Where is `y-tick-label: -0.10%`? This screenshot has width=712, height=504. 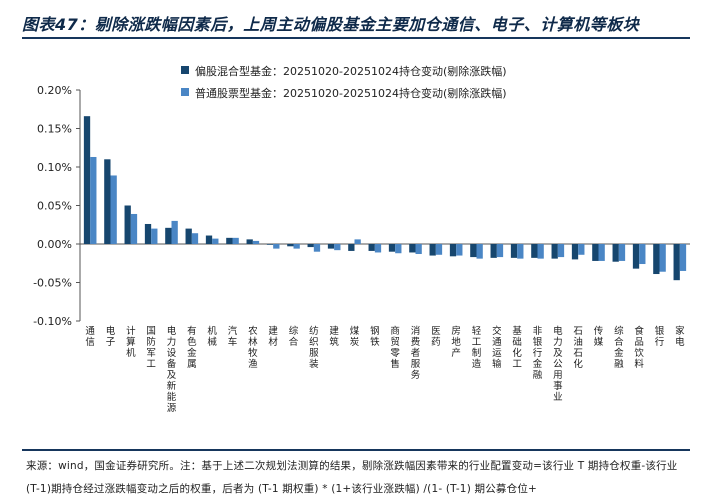
y-tick-label: -0.10% is located at coordinates (52, 321).